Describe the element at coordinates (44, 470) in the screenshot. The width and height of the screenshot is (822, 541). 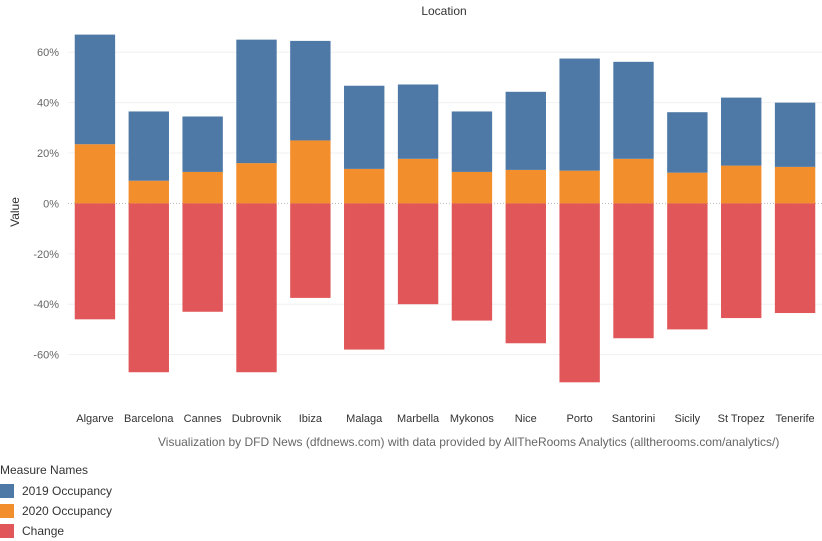
I see `legend-title: Measure Names` at that location.